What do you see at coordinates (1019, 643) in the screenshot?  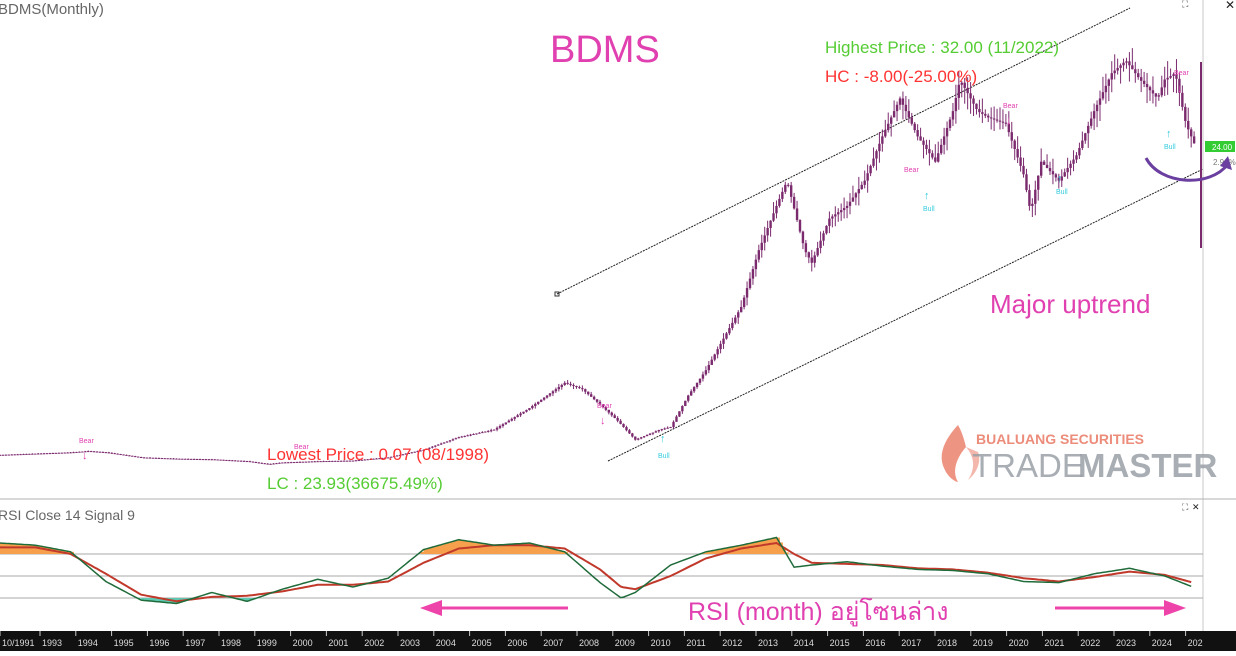 I see `time-tick-label: 2020` at bounding box center [1019, 643].